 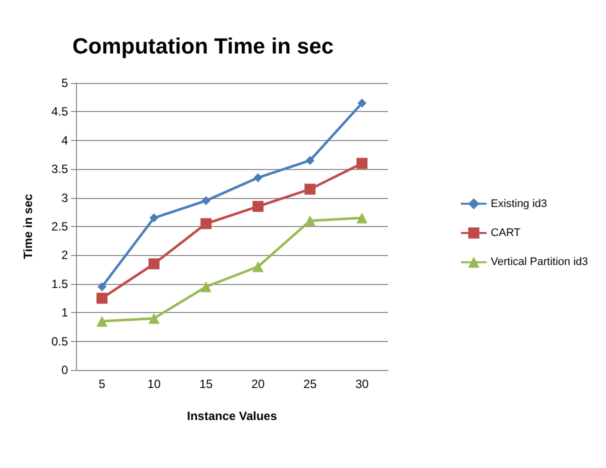 What do you see at coordinates (64, 83) in the screenshot?
I see `y-tick-label: 5` at bounding box center [64, 83].